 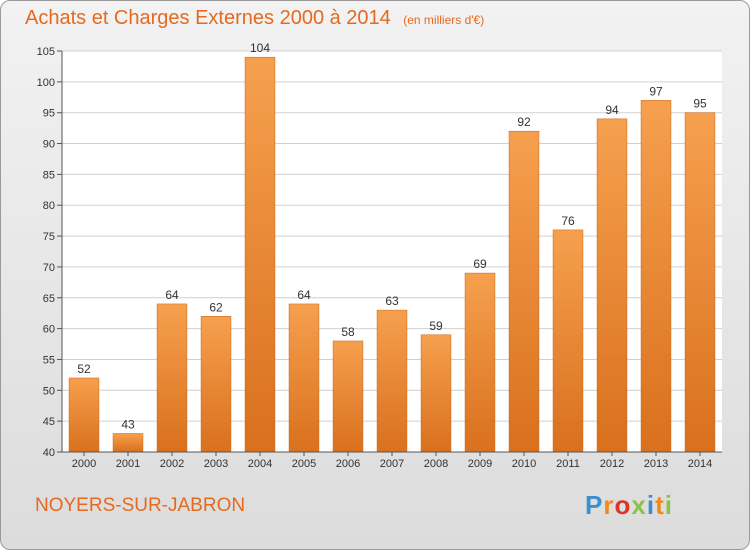 What do you see at coordinates (660, 505) in the screenshot?
I see `logo-letter: t` at bounding box center [660, 505].